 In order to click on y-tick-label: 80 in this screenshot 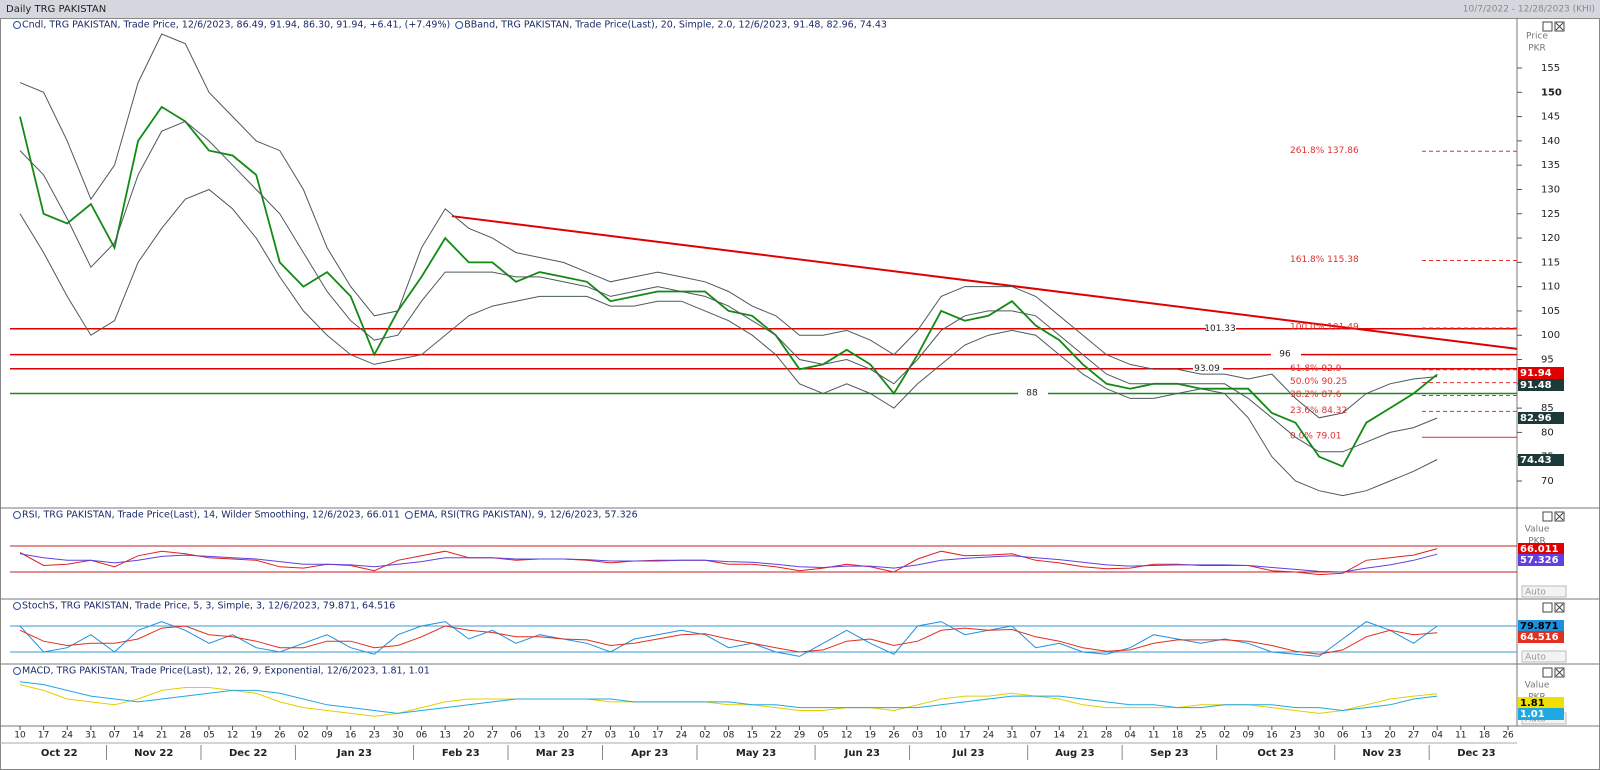, I will do `click(1547, 432)`.